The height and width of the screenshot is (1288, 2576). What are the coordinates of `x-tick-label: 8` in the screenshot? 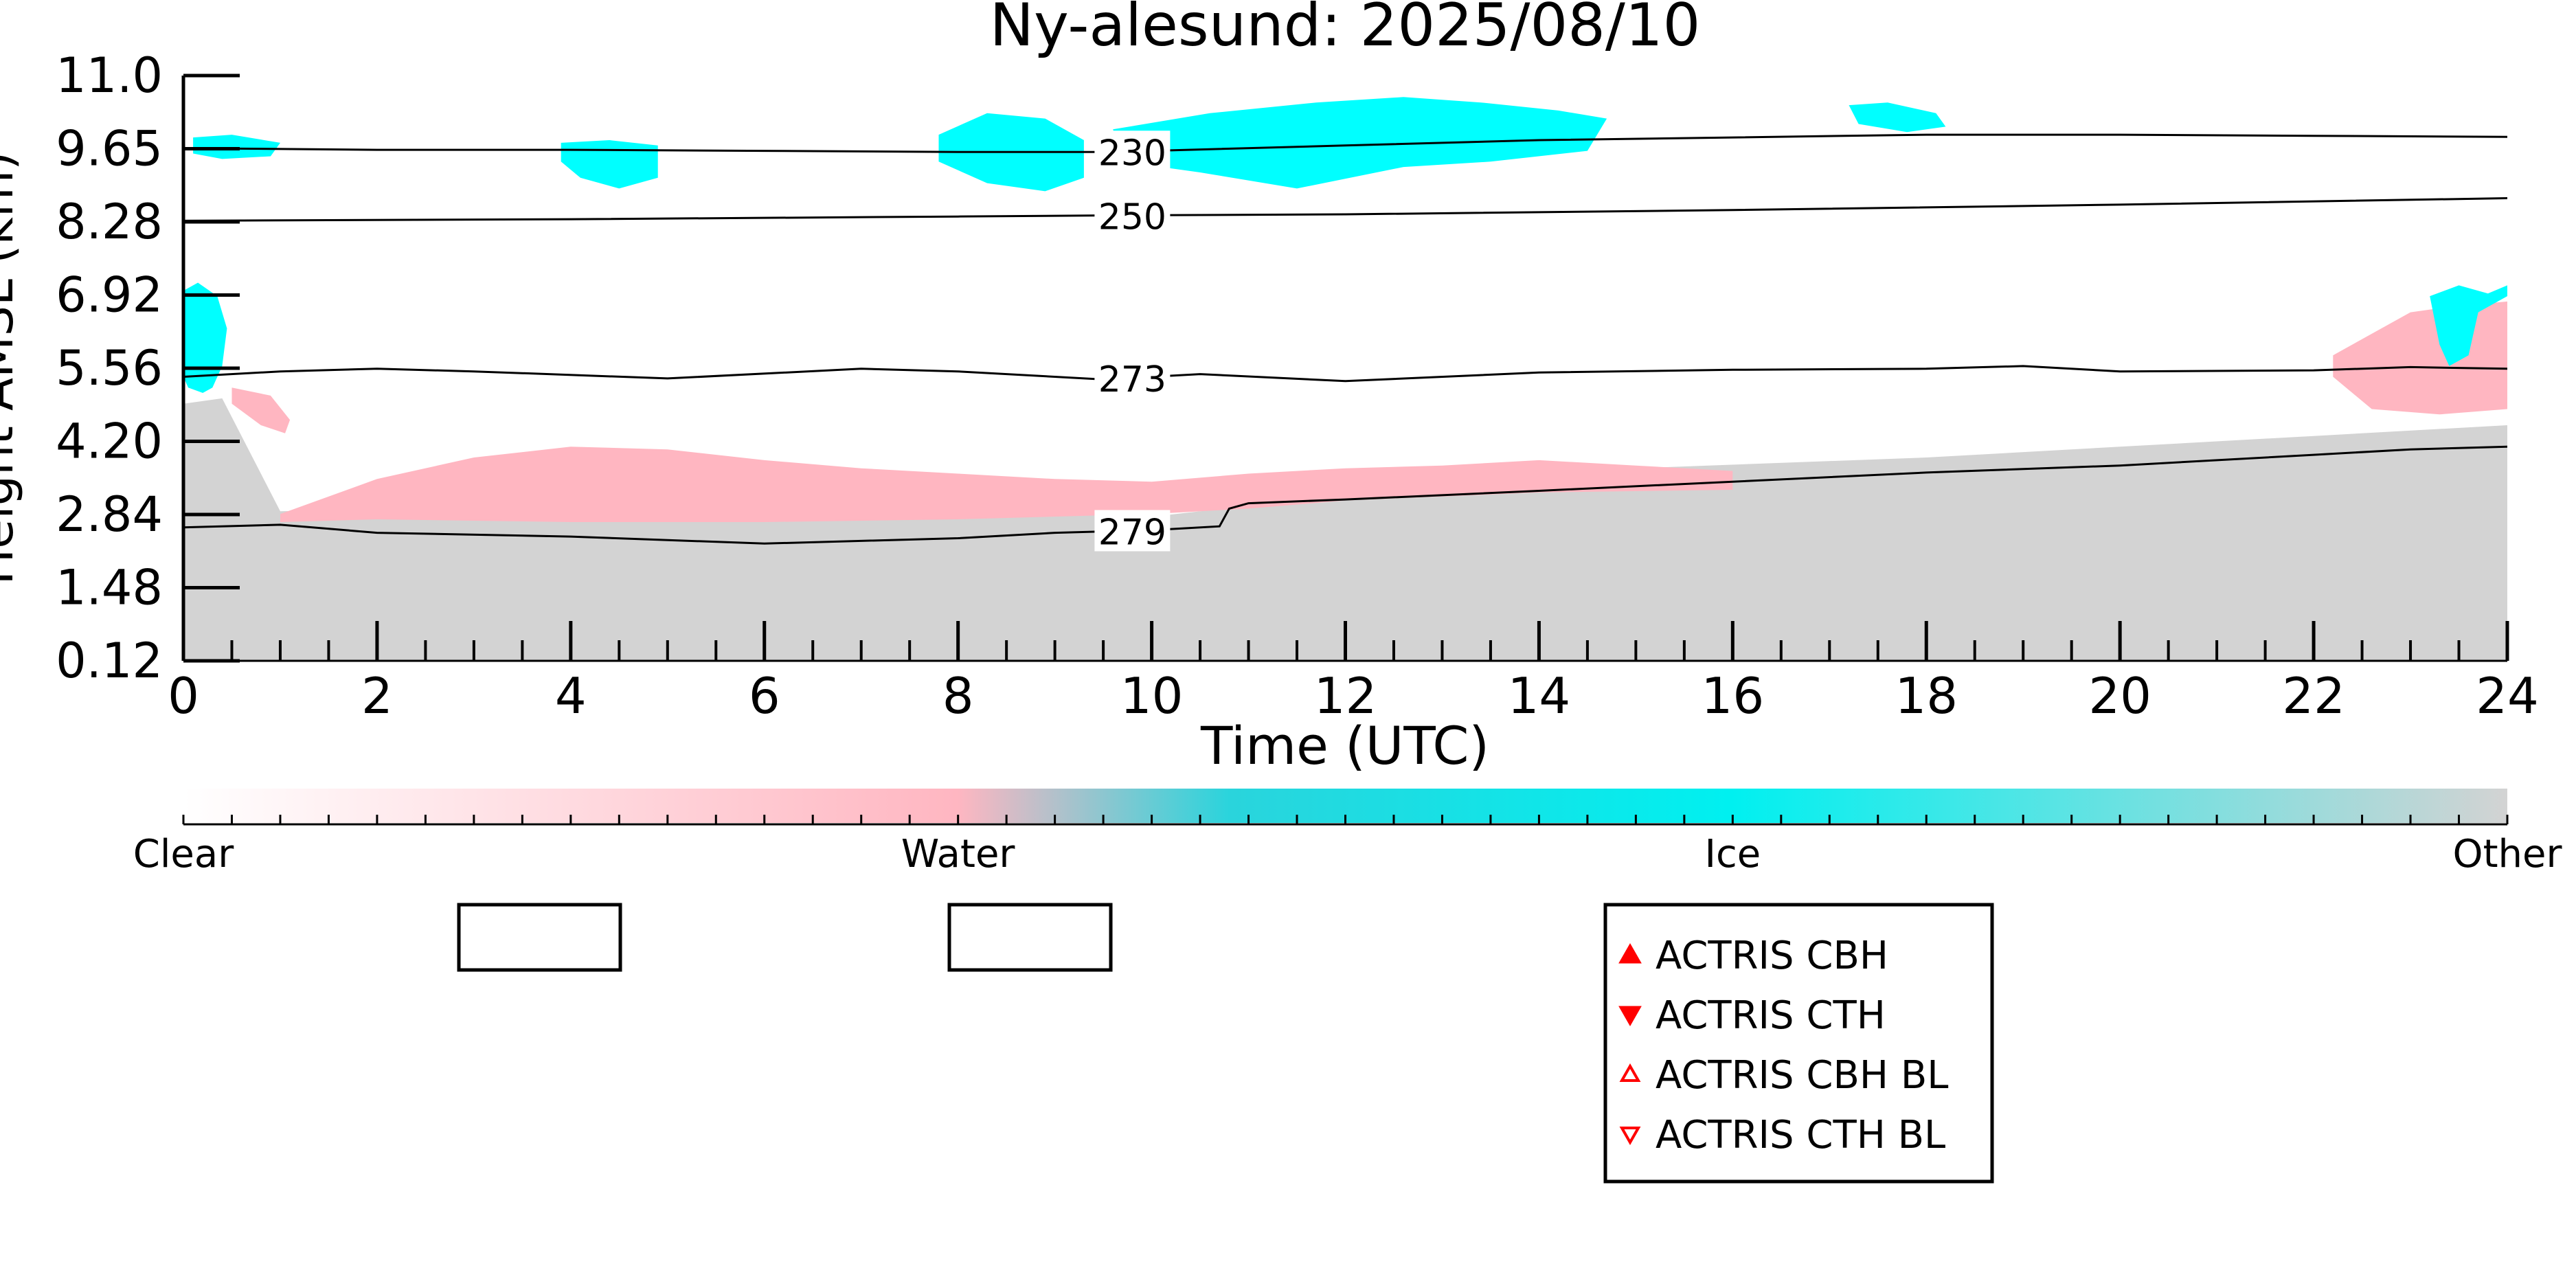 It's located at (958, 696).